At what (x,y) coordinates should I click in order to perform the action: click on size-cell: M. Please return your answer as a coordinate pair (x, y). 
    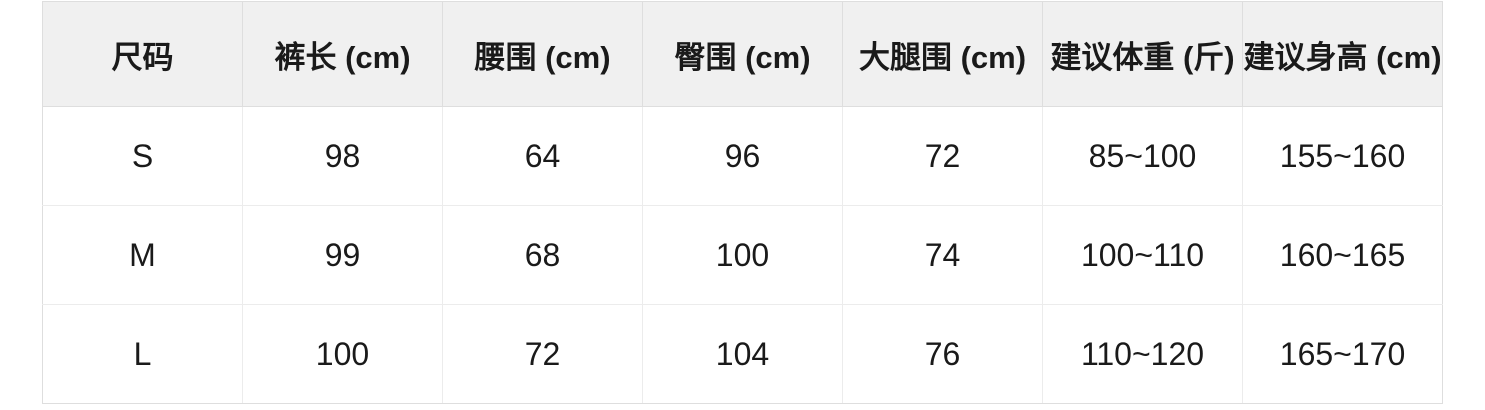
    Looking at the image, I should click on (142, 255).